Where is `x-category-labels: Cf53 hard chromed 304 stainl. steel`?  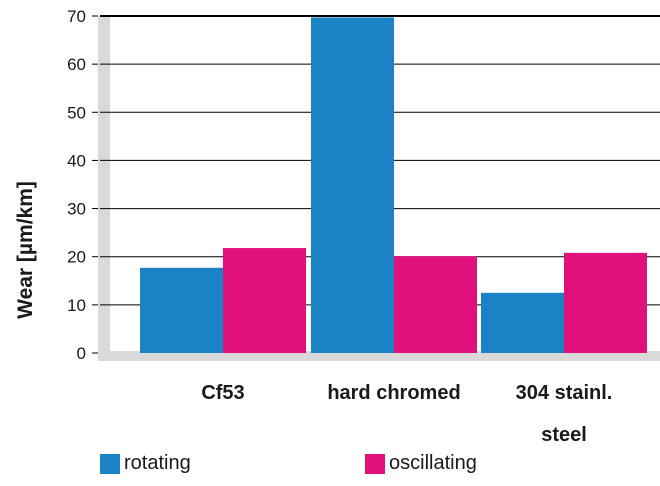 x-category-labels: Cf53 hard chromed 304 stainl. steel is located at coordinates (406, 414).